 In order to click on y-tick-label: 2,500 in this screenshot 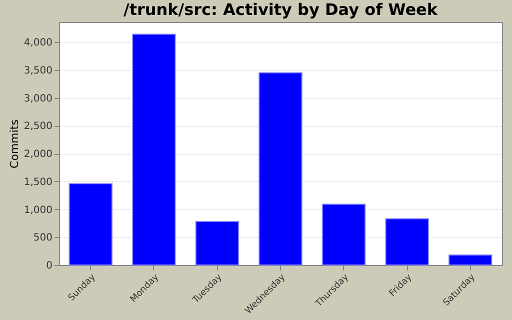, I will do `click(38, 126)`.